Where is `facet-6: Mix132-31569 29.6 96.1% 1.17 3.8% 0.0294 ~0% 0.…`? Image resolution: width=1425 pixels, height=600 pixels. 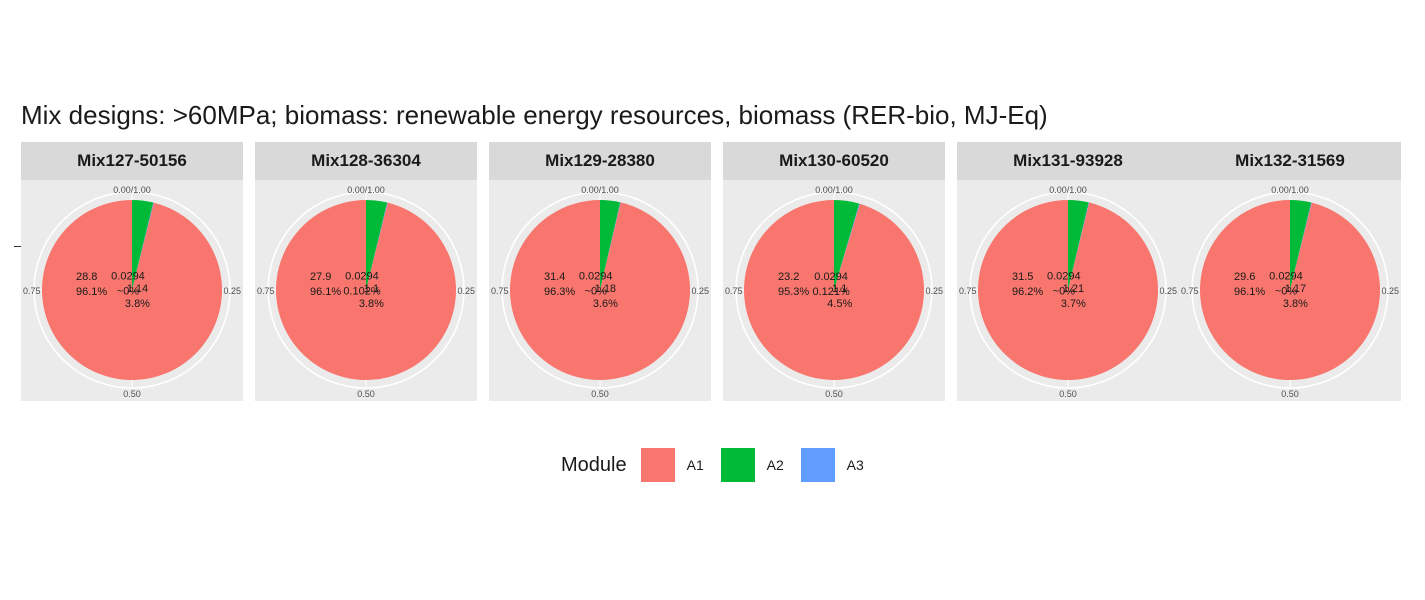 facet-6: Mix132-31569 29.6 96.1% 1.17 3.8% 0.0294 ~0% 0.… is located at coordinates (1290, 271).